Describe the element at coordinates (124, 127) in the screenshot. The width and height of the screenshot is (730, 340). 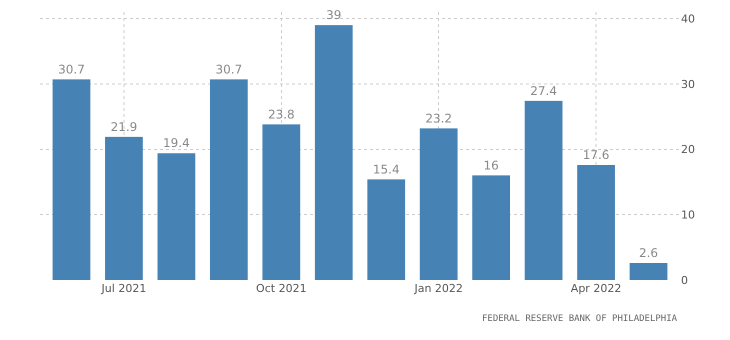
I see `data-label: 21.9` at that location.